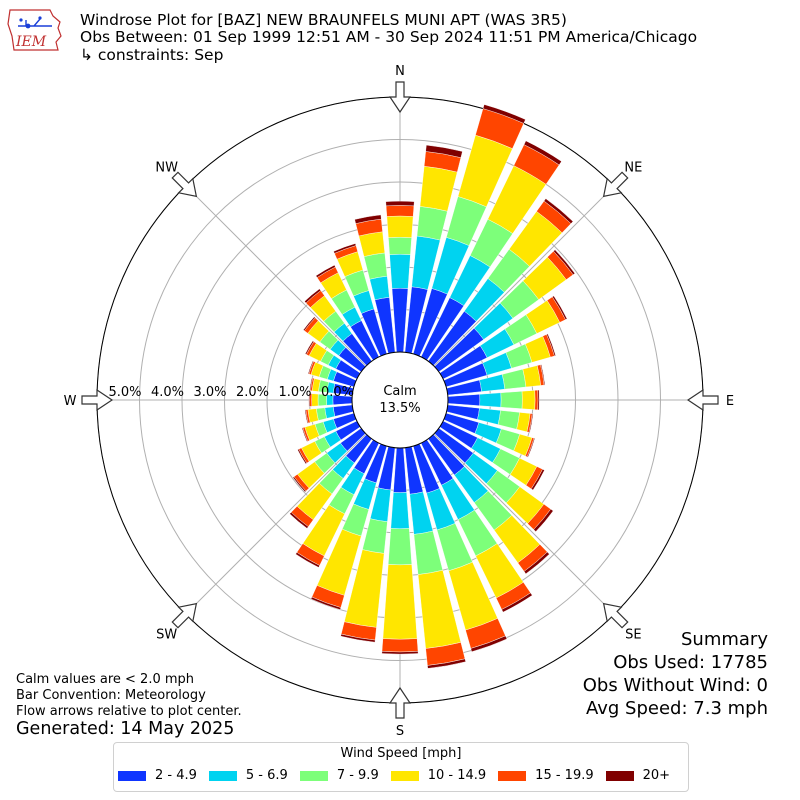 This screenshot has width=800, height=800. Describe the element at coordinates (656, 775) in the screenshot. I see `legend-label: 20+` at that location.